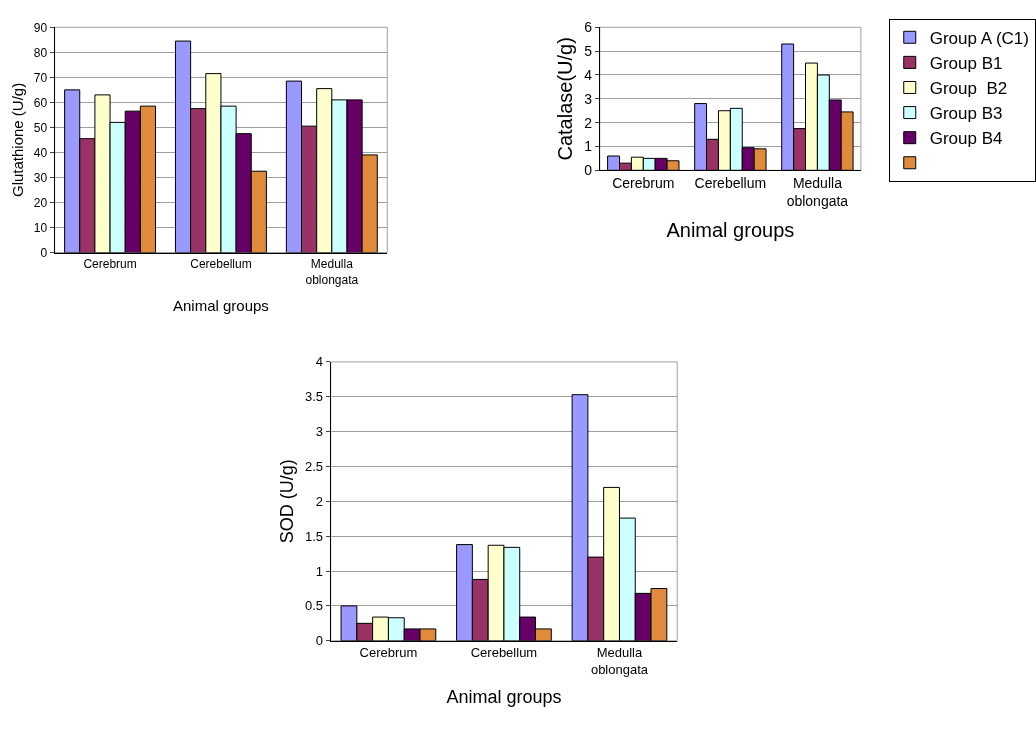 The image size is (1036, 731). Describe the element at coordinates (40, 227) in the screenshot. I see `y-tick-label: 10` at that location.